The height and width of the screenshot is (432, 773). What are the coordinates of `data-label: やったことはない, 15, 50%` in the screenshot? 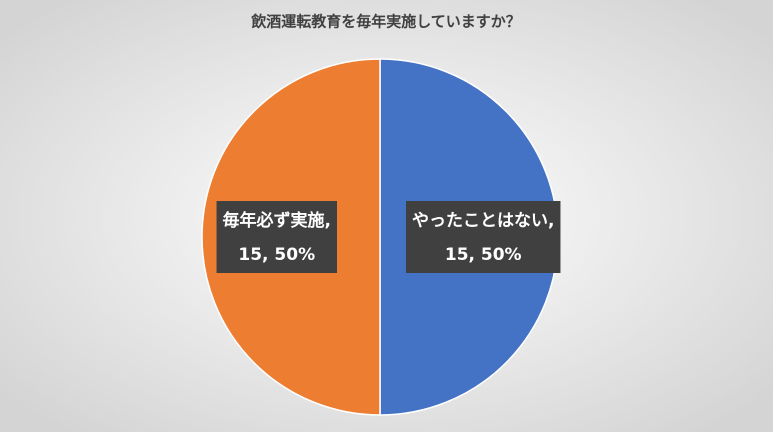 It's located at (483, 237).